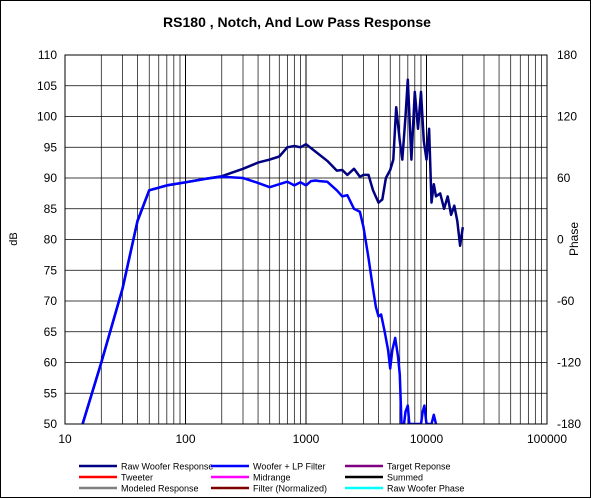  Describe the element at coordinates (14, 238) in the screenshot. I see `y-axis-label: dB` at that location.